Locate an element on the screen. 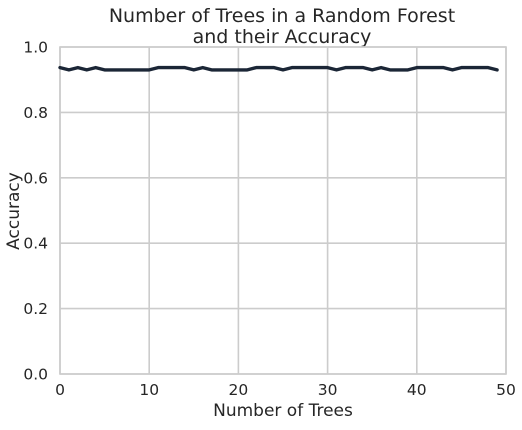  y-tick-label: 0.2 is located at coordinates (35, 309).